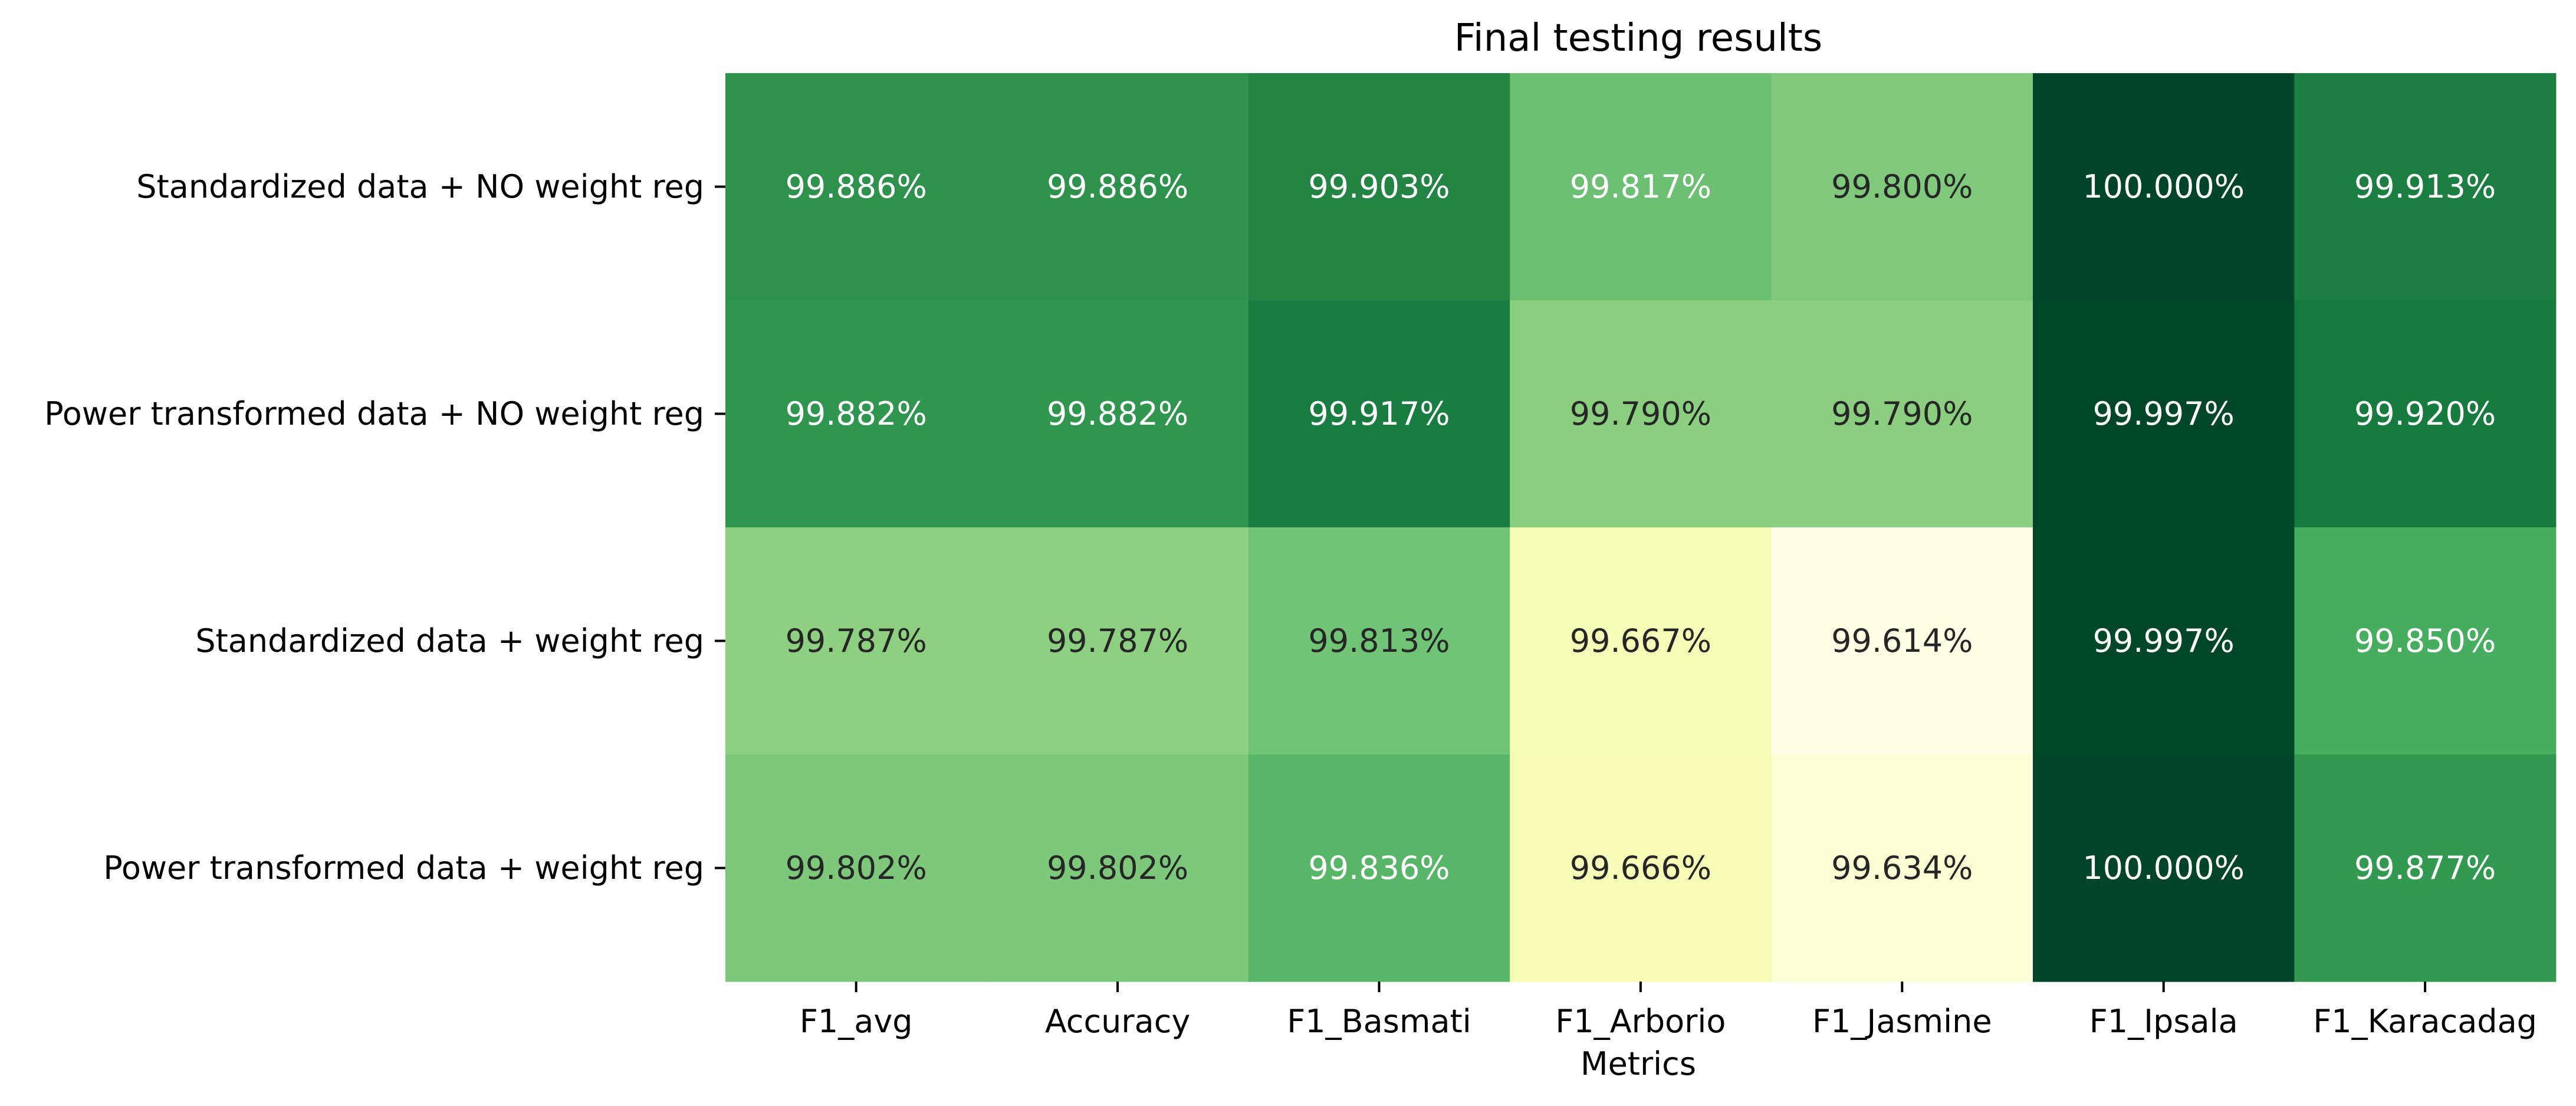 This screenshot has height=1106, width=2576. What do you see at coordinates (403, 868) in the screenshot?
I see `y-tick-label: Power transformed data + weight reg` at bounding box center [403, 868].